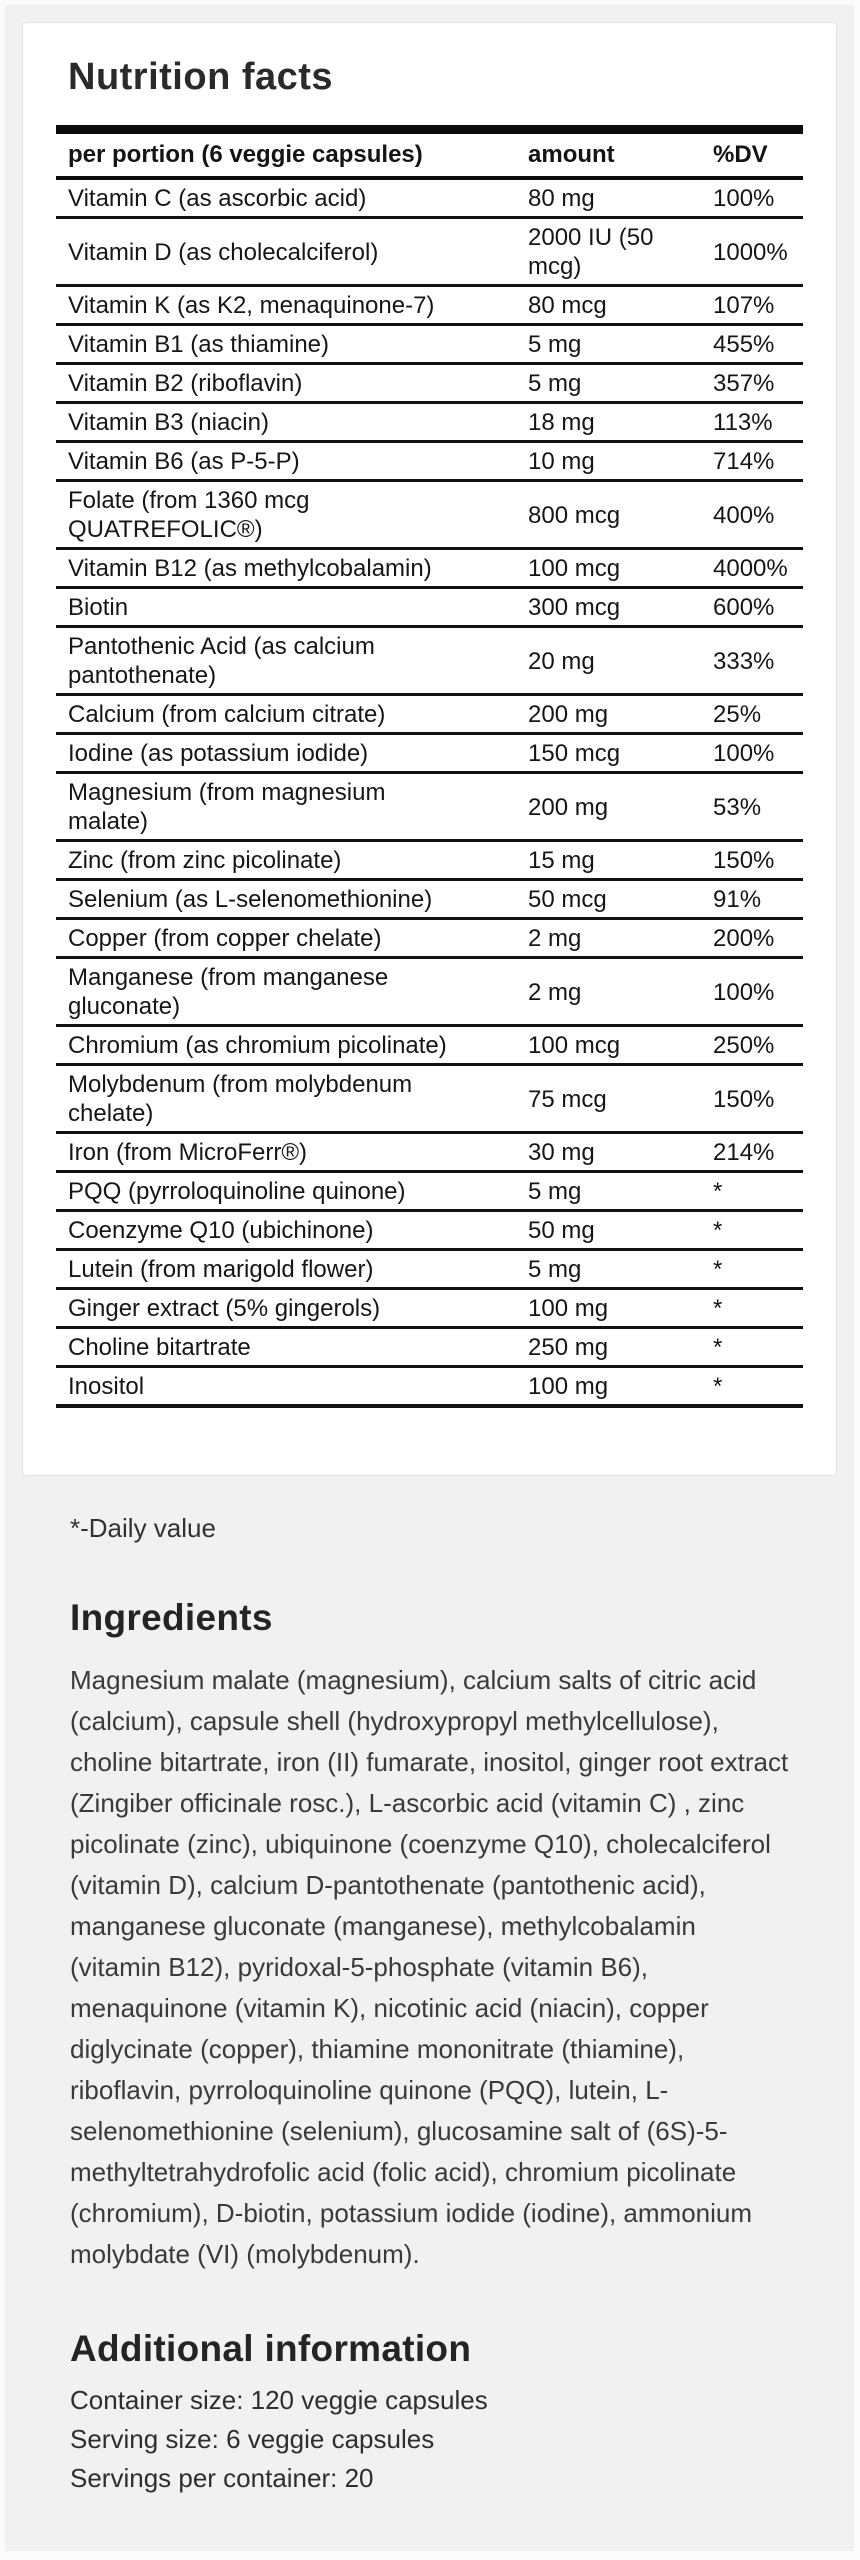  Describe the element at coordinates (752, 714) in the screenshot. I see `nutrient-dv: 25%` at that location.